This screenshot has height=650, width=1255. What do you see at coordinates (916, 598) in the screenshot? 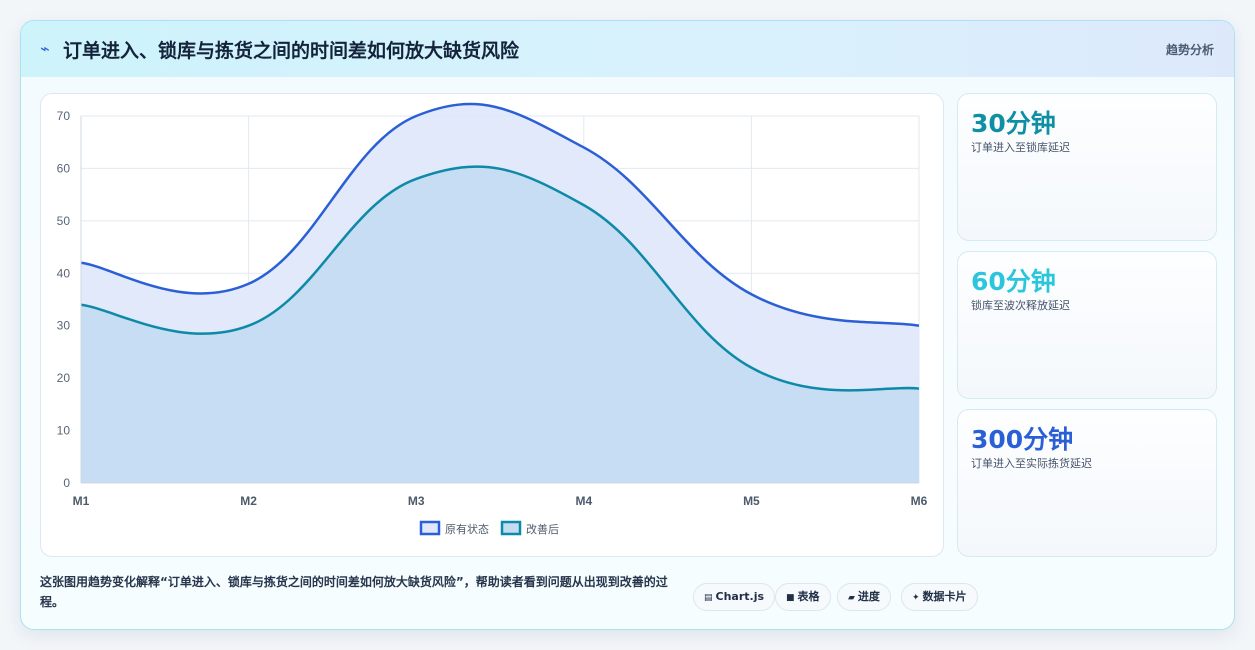
I see `card-icon: ✦` at bounding box center [916, 598].